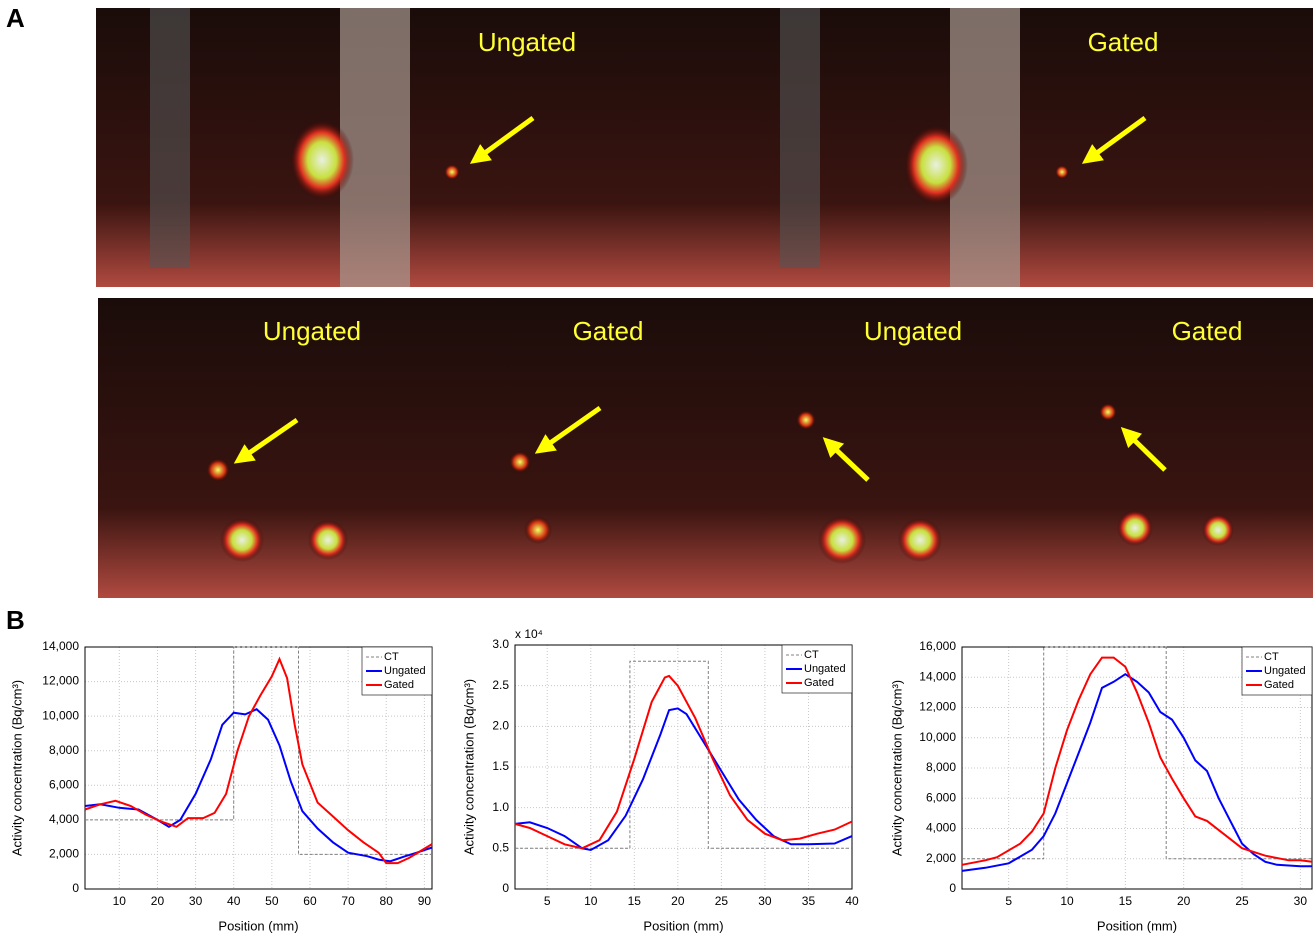 This screenshot has width=1313, height=939. I want to click on x-tick-label: 60, so click(310, 901).